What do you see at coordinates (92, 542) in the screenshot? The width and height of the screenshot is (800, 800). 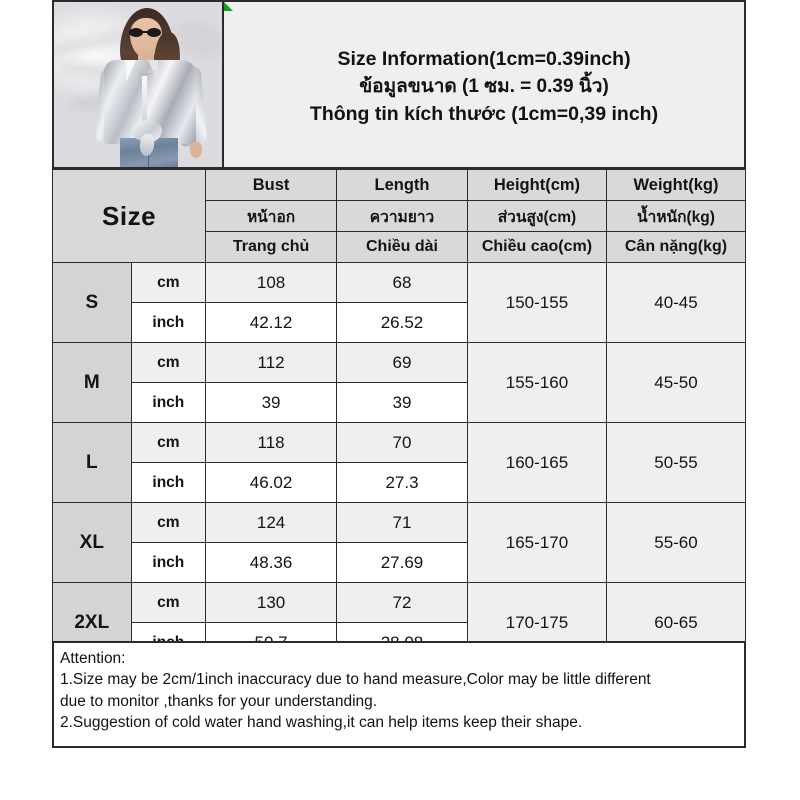 I see `size-cell: XL` at bounding box center [92, 542].